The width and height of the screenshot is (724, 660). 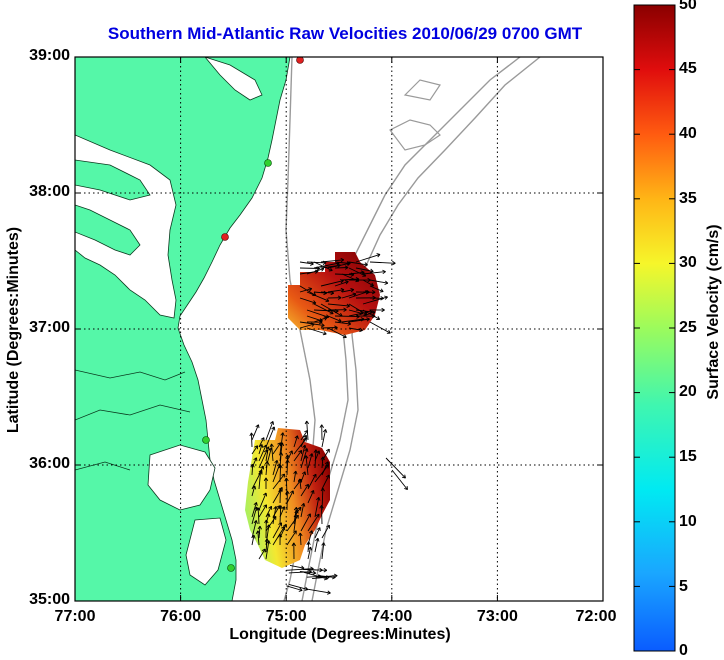 I want to click on colorbar-tick-label: 35, so click(x=688, y=199).